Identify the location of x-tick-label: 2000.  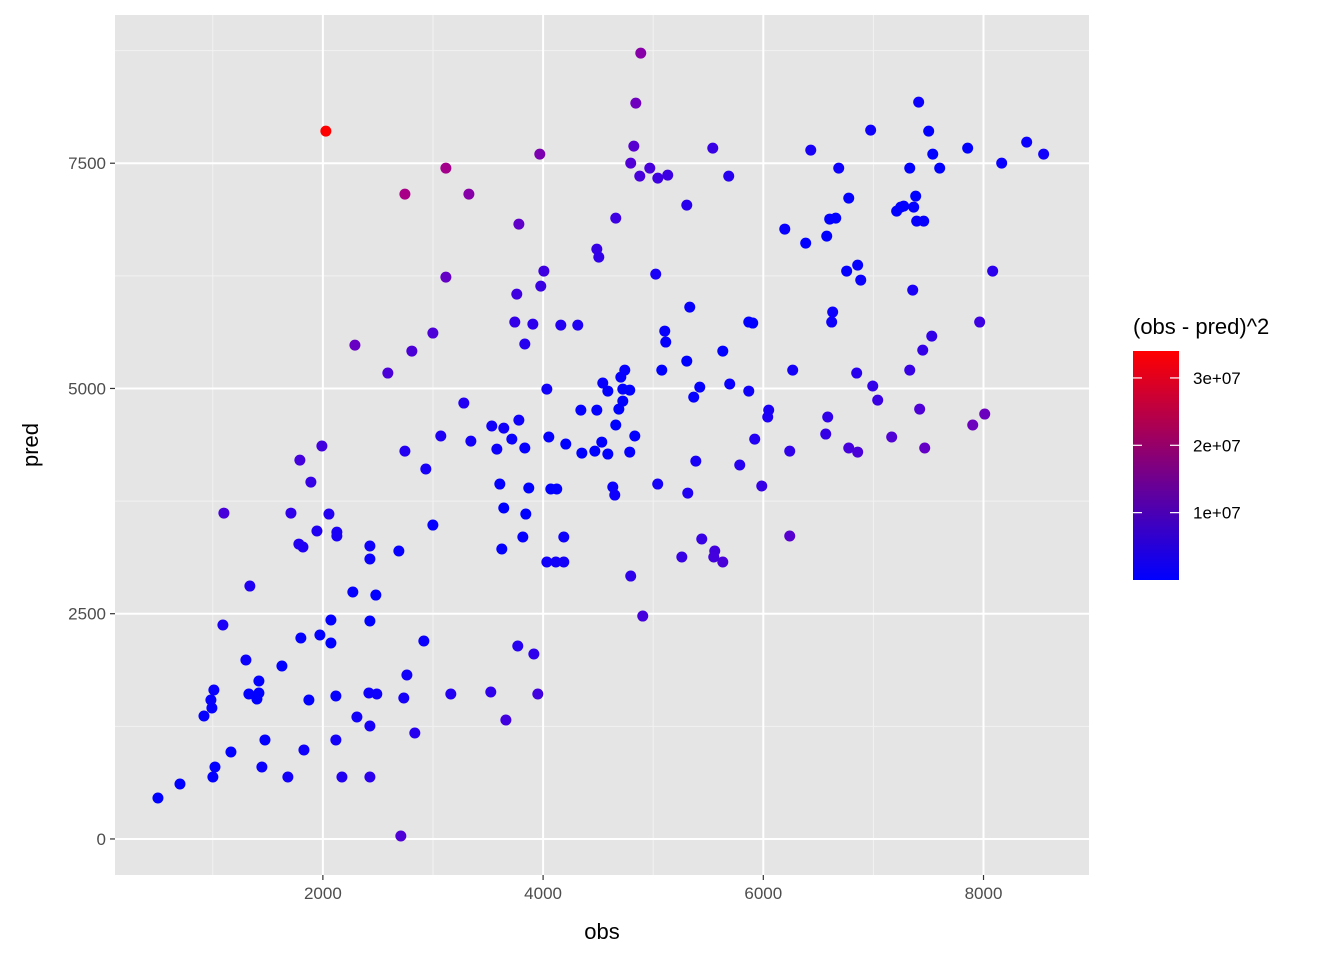
(323, 893).